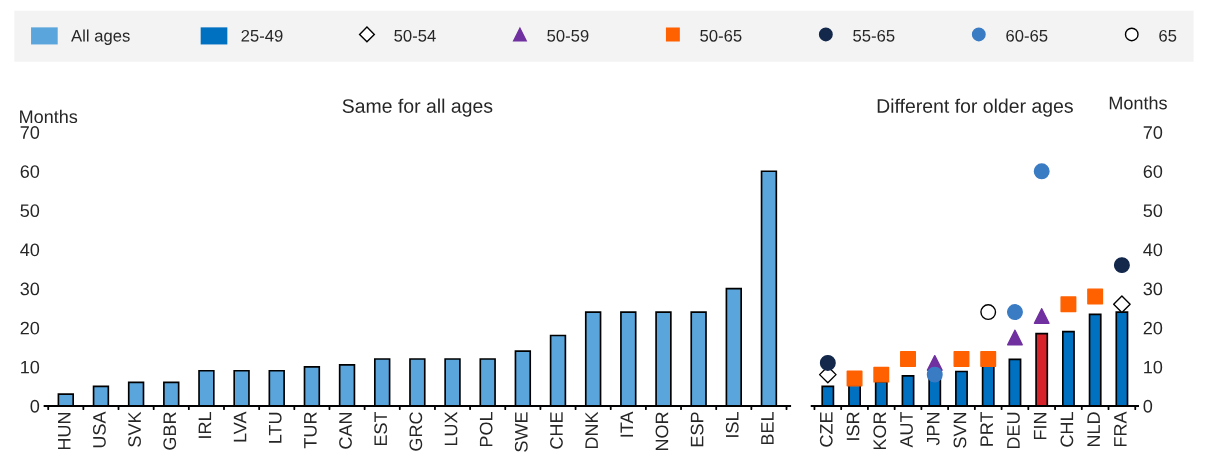 The width and height of the screenshot is (1208, 472). I want to click on x-tick-label: POL, so click(486, 429).